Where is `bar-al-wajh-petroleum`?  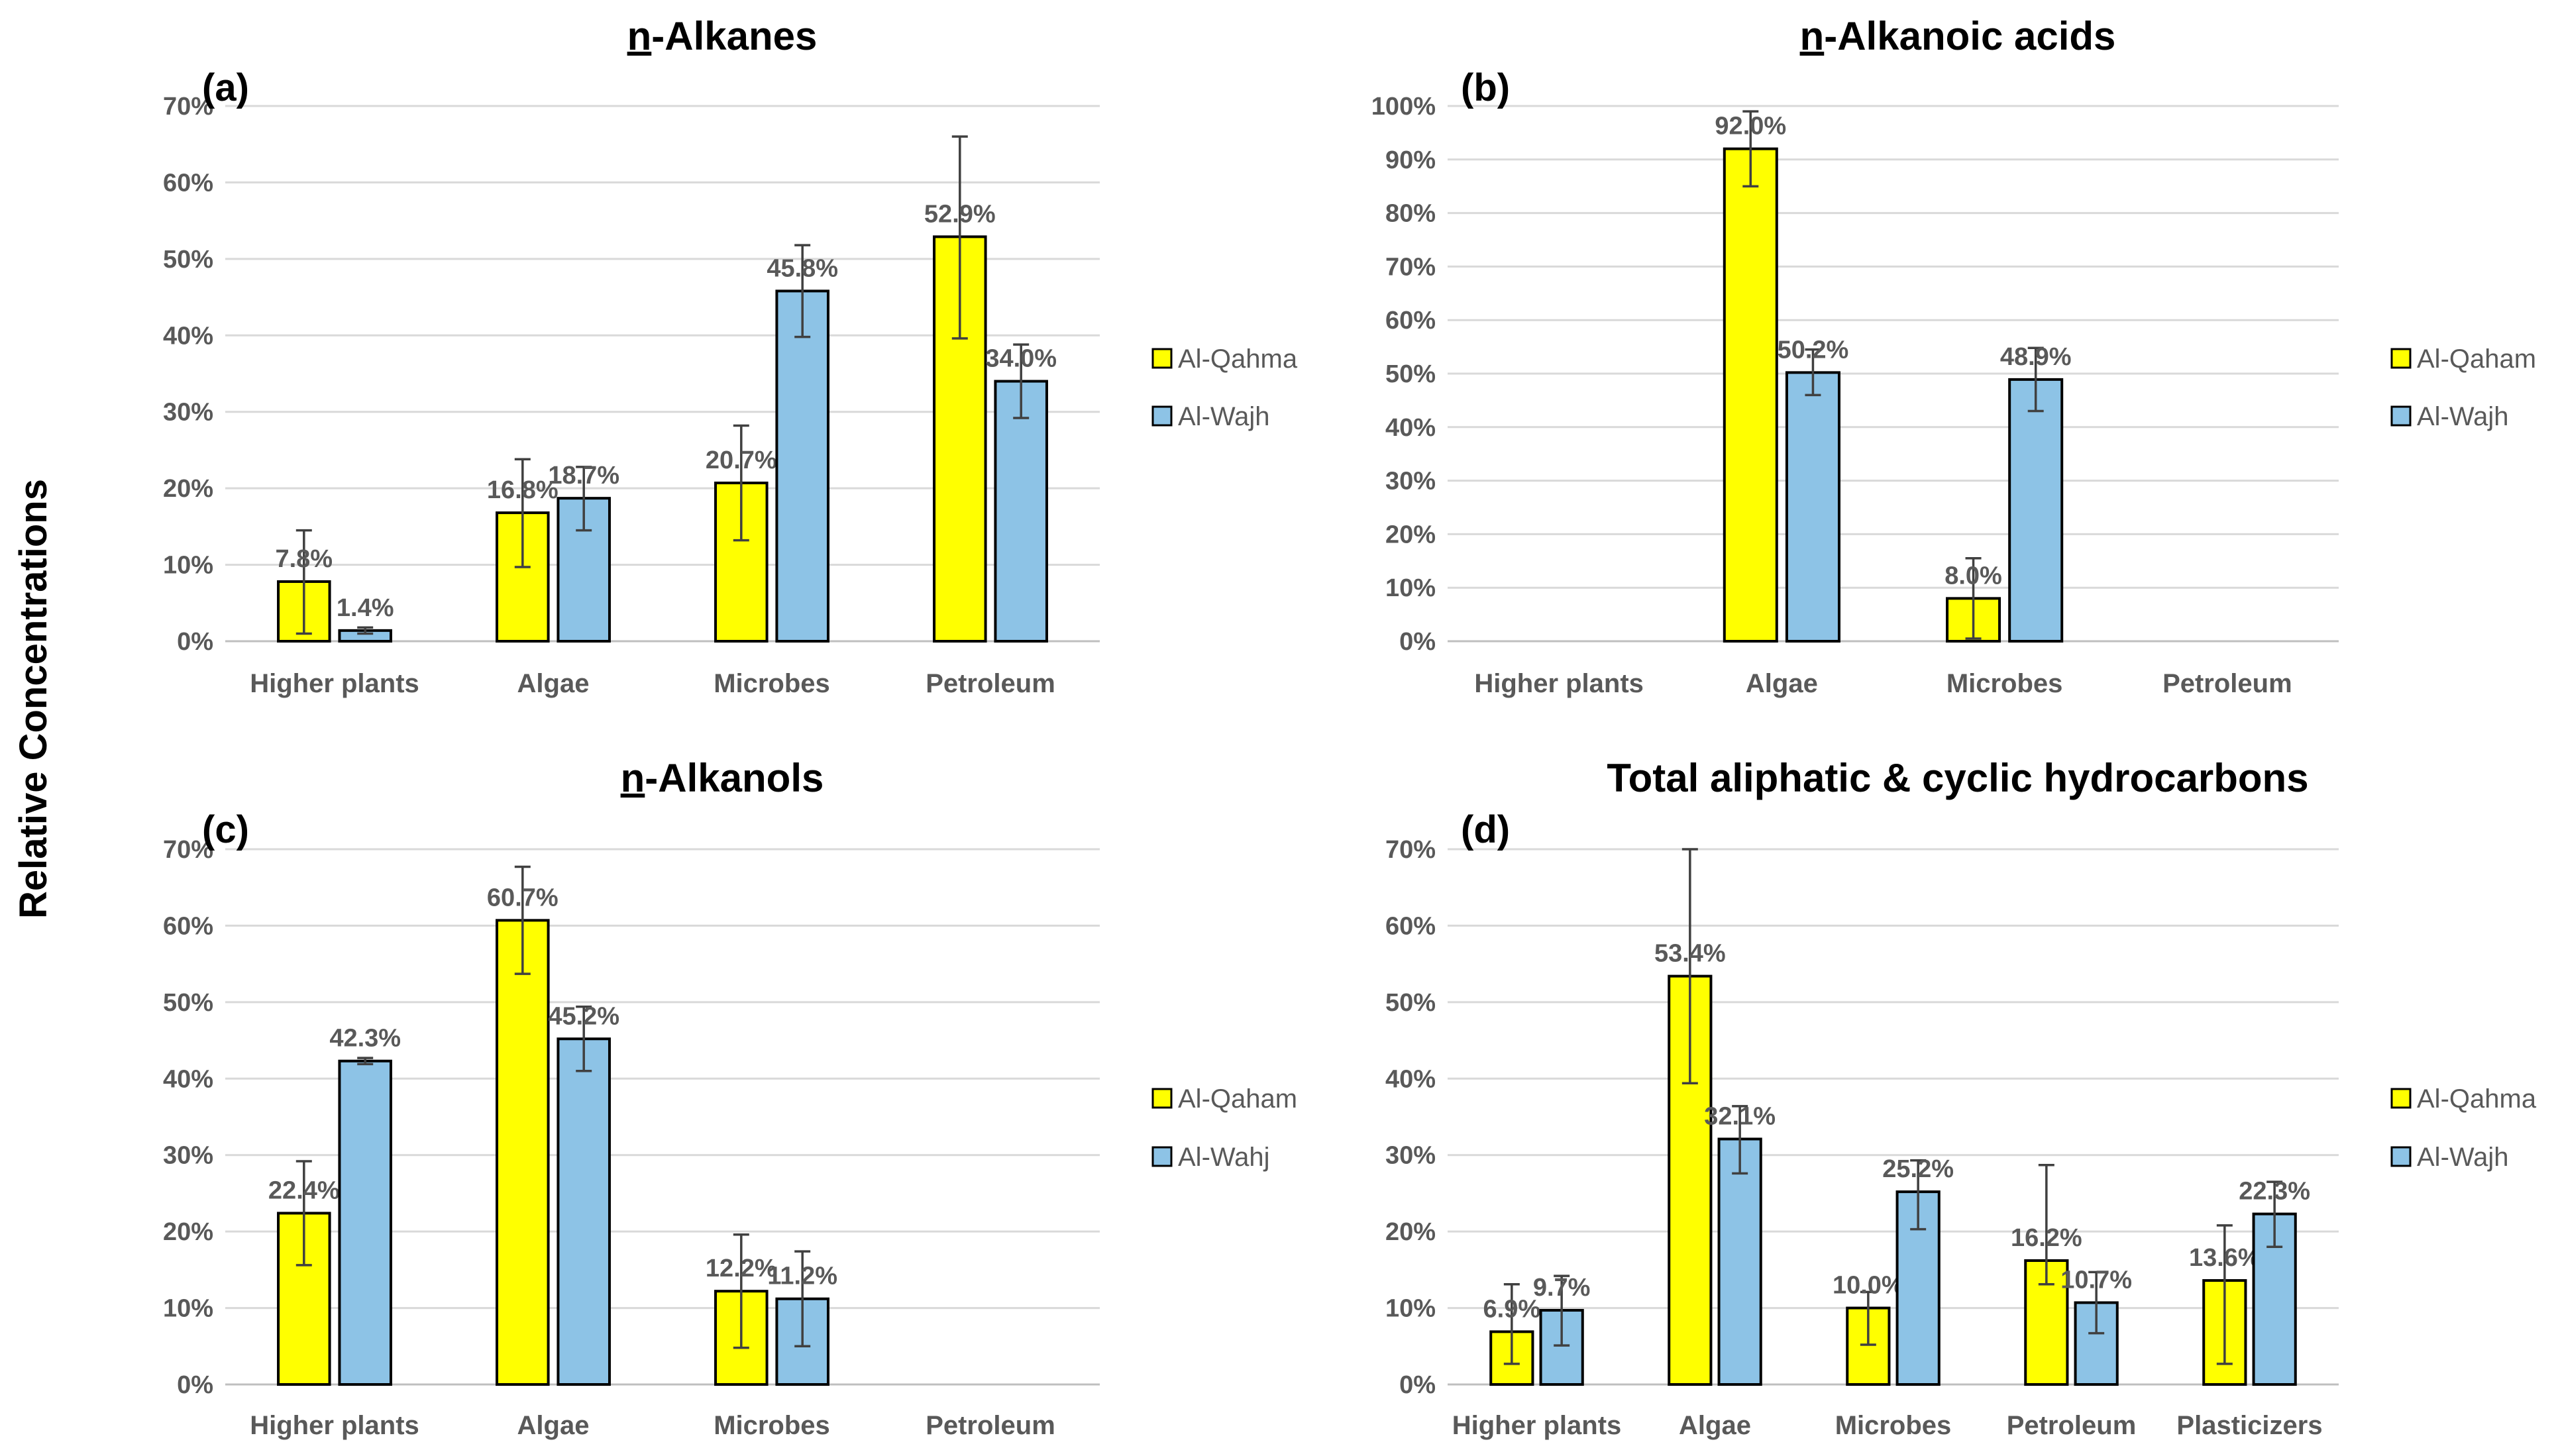 bar-al-wajh-petroleum is located at coordinates (1021, 511).